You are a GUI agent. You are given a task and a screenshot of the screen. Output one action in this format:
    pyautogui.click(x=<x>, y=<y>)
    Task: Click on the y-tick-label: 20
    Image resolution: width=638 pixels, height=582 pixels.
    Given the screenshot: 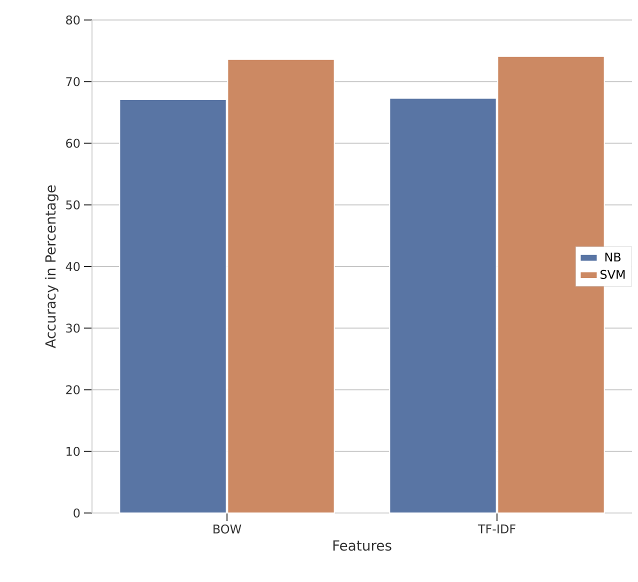 What is the action you would take?
    pyautogui.click(x=73, y=389)
    